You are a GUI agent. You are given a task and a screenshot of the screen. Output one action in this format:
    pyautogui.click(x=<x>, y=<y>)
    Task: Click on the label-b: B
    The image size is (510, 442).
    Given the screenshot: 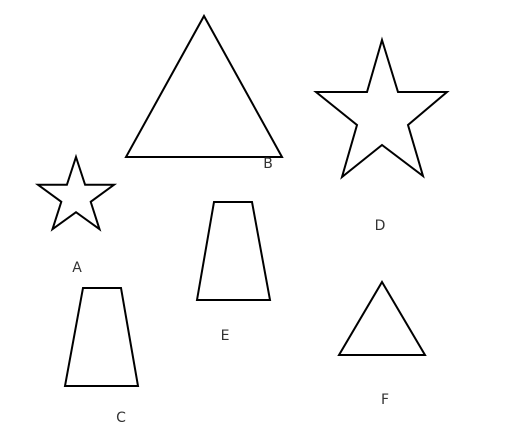 What is the action you would take?
    pyautogui.click(x=268, y=164)
    